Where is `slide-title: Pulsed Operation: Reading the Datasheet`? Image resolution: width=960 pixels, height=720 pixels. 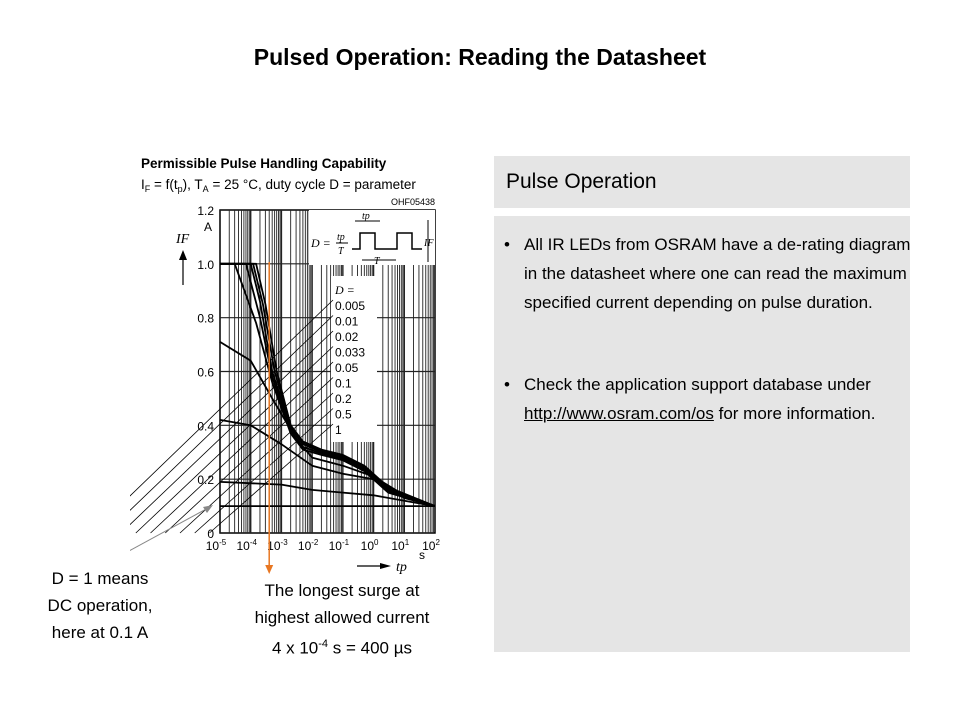 slide-title: Pulsed Operation: Reading the Datasheet is located at coordinates (480, 57).